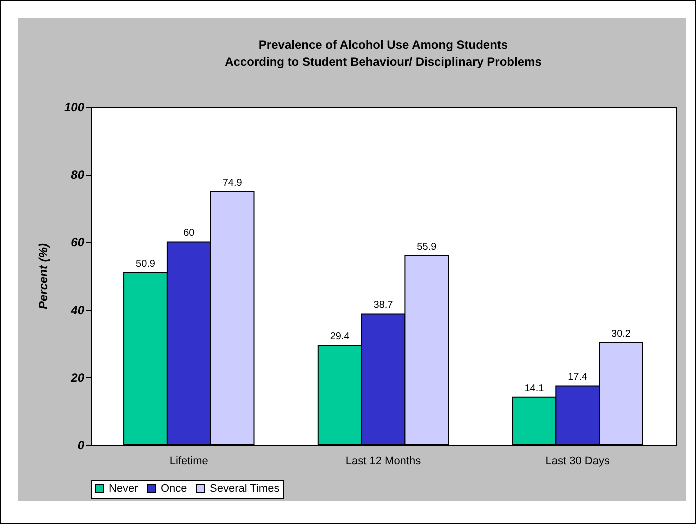 This screenshot has width=696, height=524. What do you see at coordinates (383, 53) in the screenshot?
I see `chart-title: Prevalence of Alcohol Use Among Students According to Student Behaviour/ Disciplinary Problems` at bounding box center [383, 53].